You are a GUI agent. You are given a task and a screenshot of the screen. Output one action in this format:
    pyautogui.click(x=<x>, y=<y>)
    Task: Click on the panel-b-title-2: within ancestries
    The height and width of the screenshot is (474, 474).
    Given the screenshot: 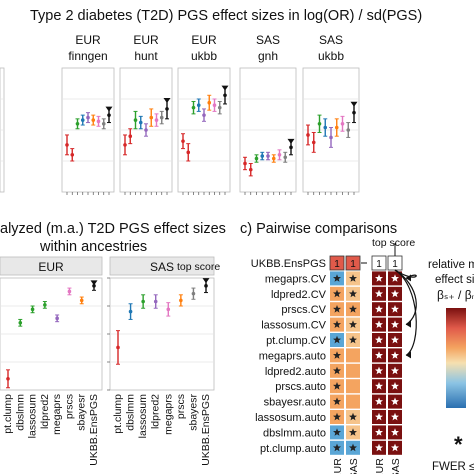 What is the action you would take?
    pyautogui.click(x=93, y=247)
    